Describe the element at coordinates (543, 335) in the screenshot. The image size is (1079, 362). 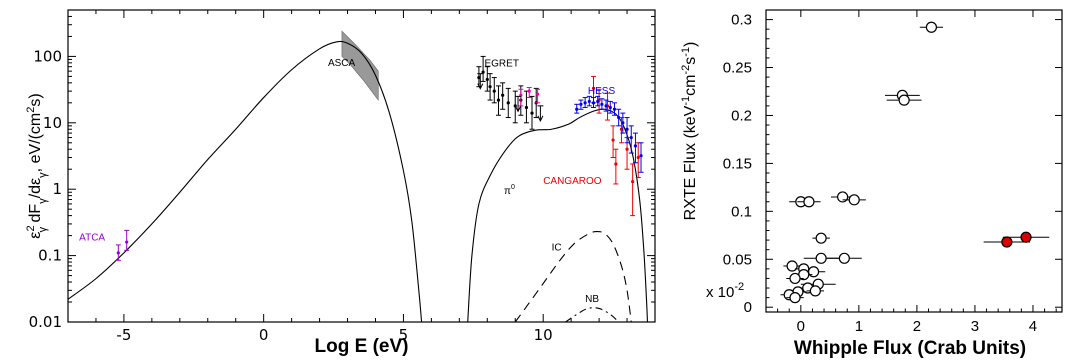
I see `x-tick-label: 10` at that location.